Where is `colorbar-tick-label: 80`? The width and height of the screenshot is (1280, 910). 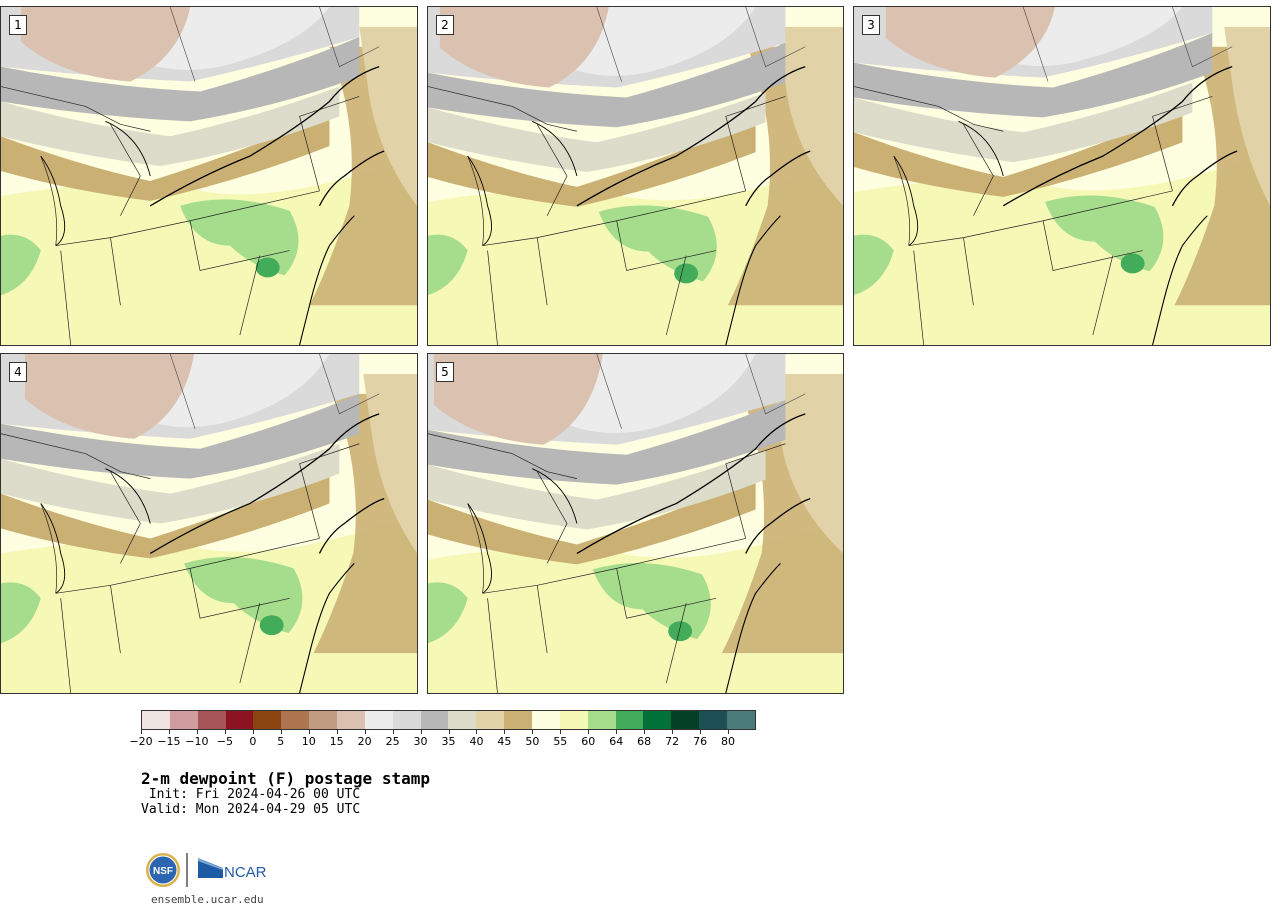 colorbar-tick-label: 80 is located at coordinates (728, 741).